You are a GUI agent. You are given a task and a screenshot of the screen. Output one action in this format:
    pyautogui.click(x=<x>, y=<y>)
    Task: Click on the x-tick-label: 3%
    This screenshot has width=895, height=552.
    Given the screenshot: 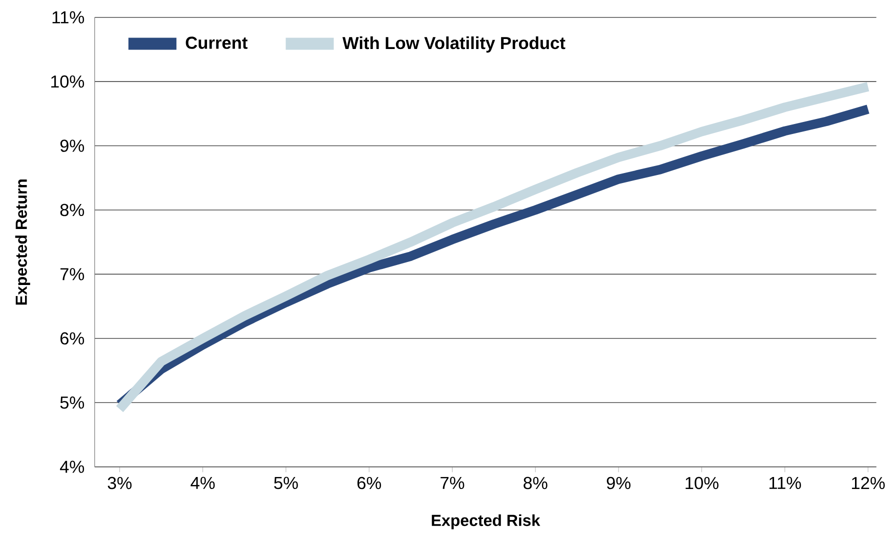 What is the action you would take?
    pyautogui.click(x=120, y=483)
    